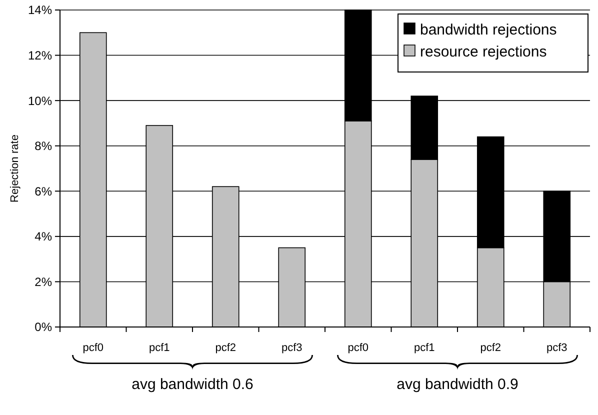  What do you see at coordinates (43, 146) in the screenshot?
I see `y-tick-label: 8%` at bounding box center [43, 146].